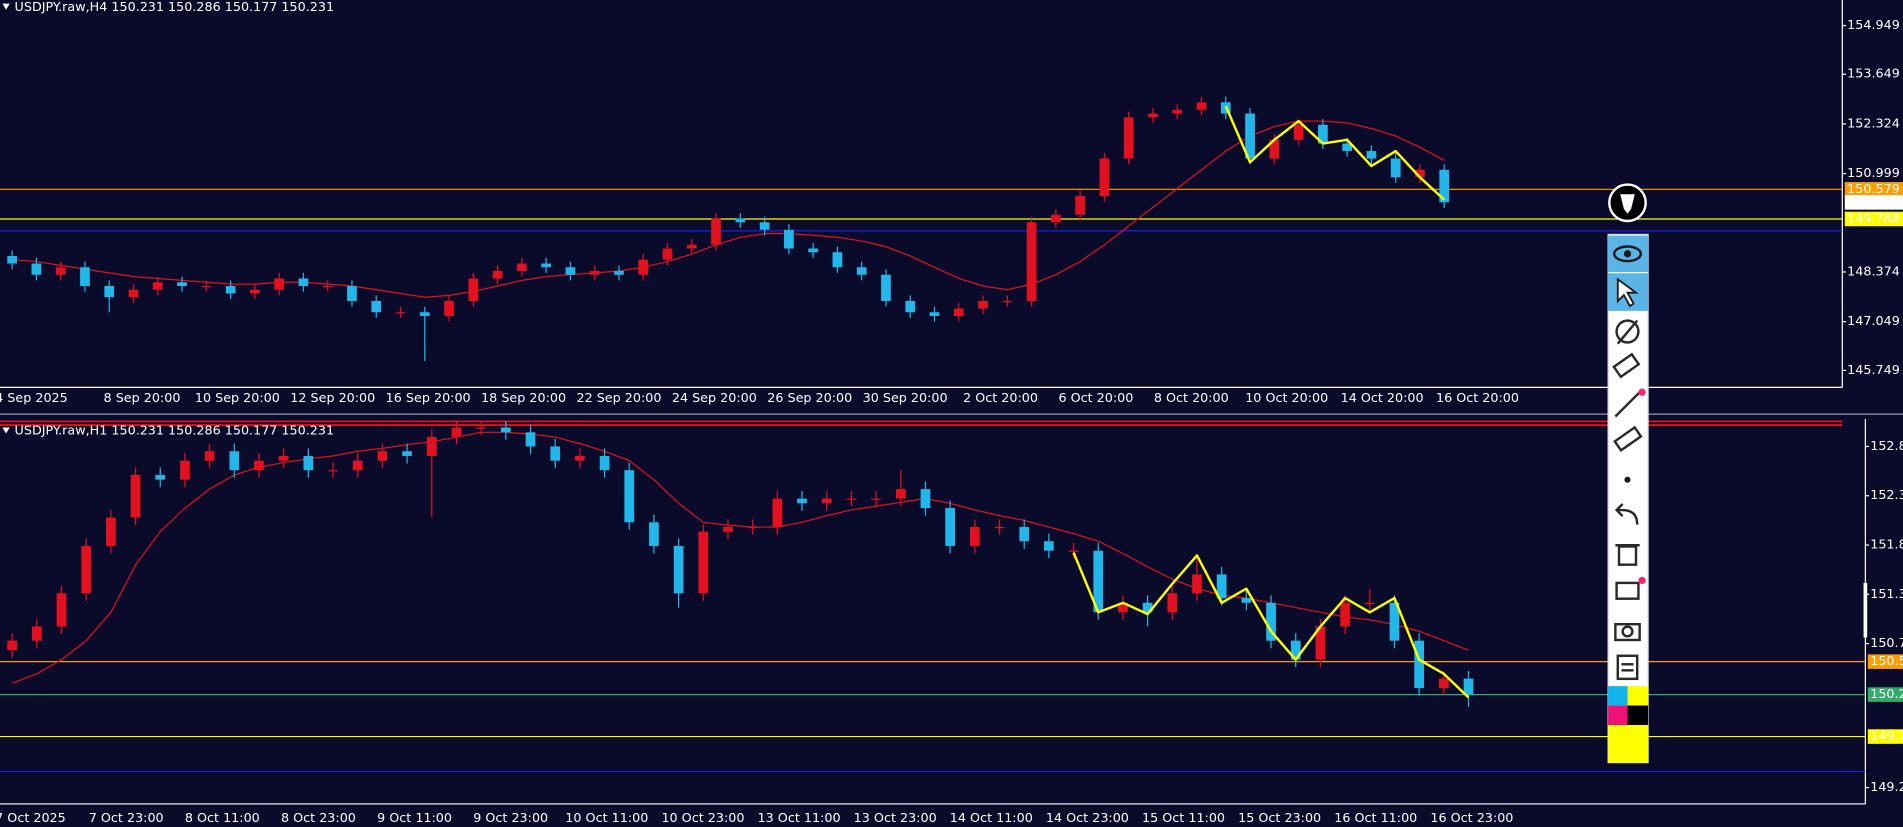 The image size is (1903, 827). I want to click on y-tick-label: 152.3, so click(1886, 495).